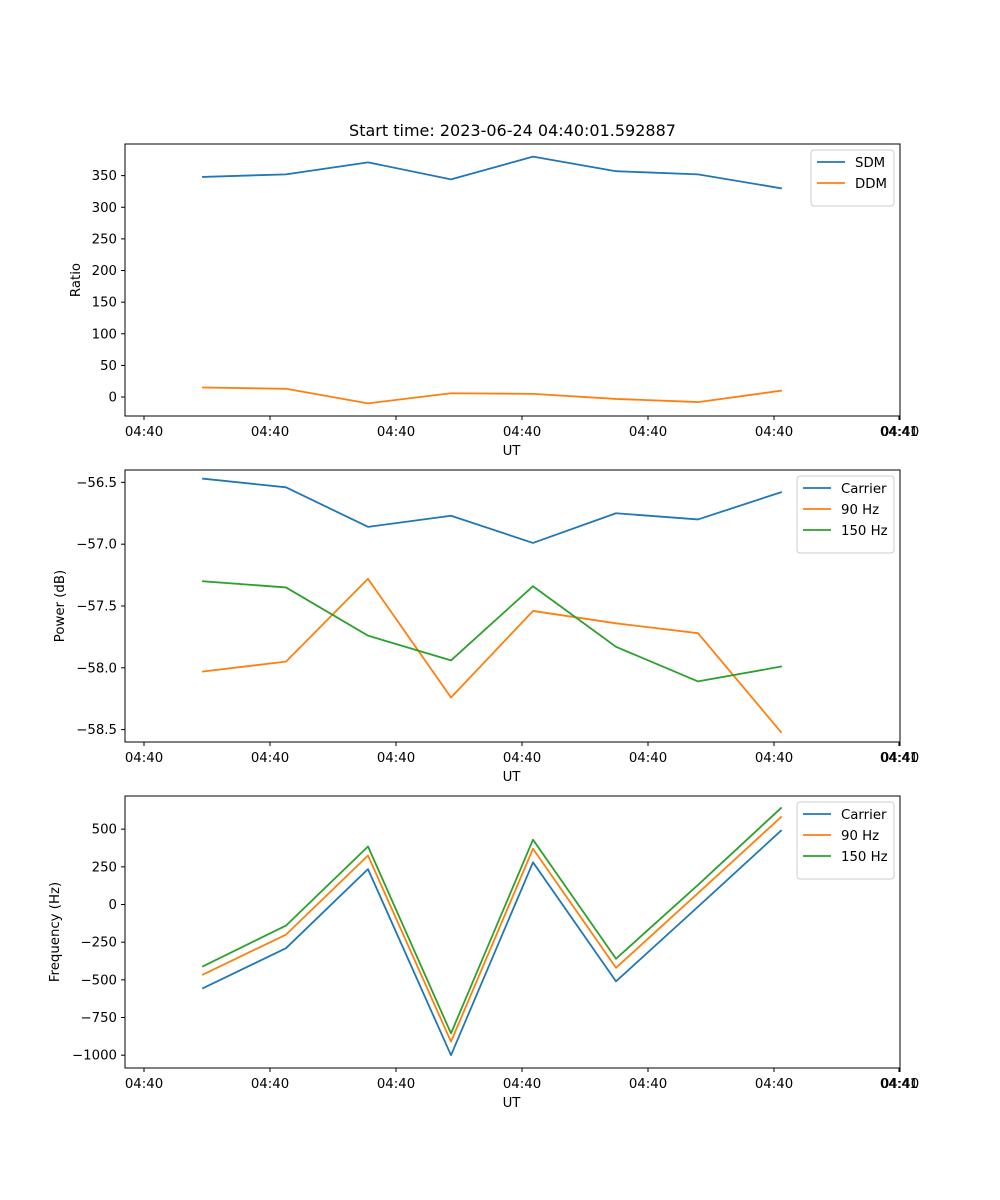 This screenshot has width=1000, height=1200. Describe the element at coordinates (104, 271) in the screenshot. I see `y-tick-label: 200` at that location.